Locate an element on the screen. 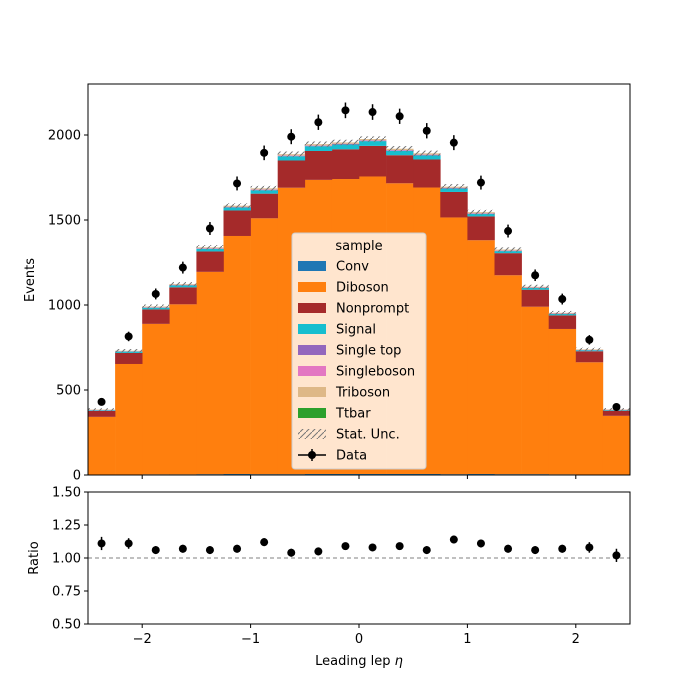 Image resolution: width=700 pixels, height=700 pixels. main-y-tick-label: 2000 is located at coordinates (64, 136).